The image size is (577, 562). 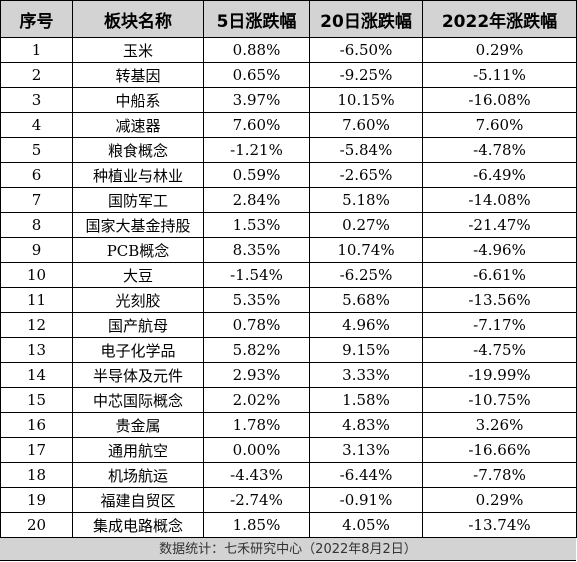 What do you see at coordinates (256, 225) in the screenshot?
I see `change-5d: 1.53%` at bounding box center [256, 225].